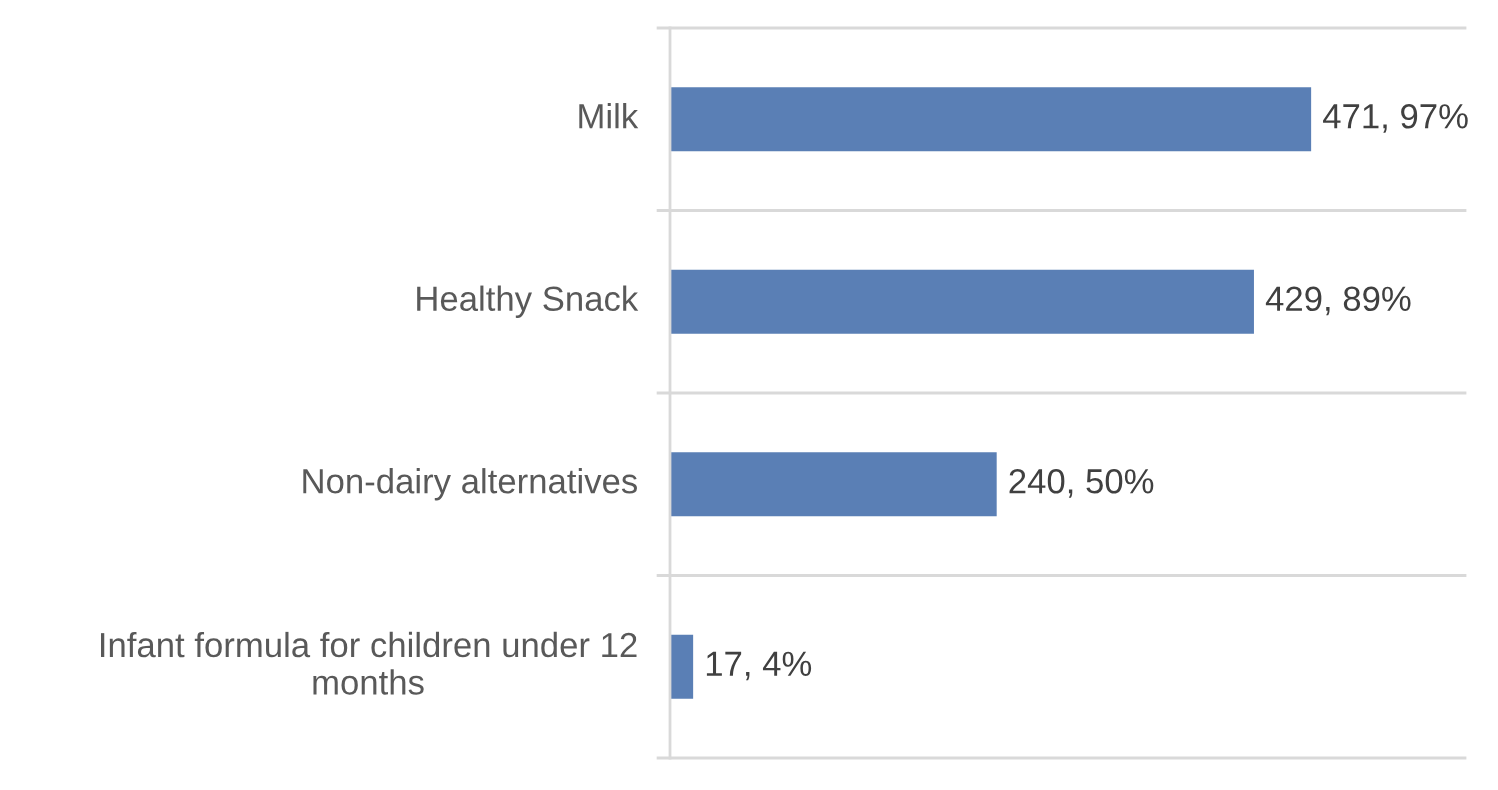 The width and height of the screenshot is (1498, 790). What do you see at coordinates (470, 484) in the screenshot?
I see `y-tick-label: Non-dairy alternatives` at bounding box center [470, 484].